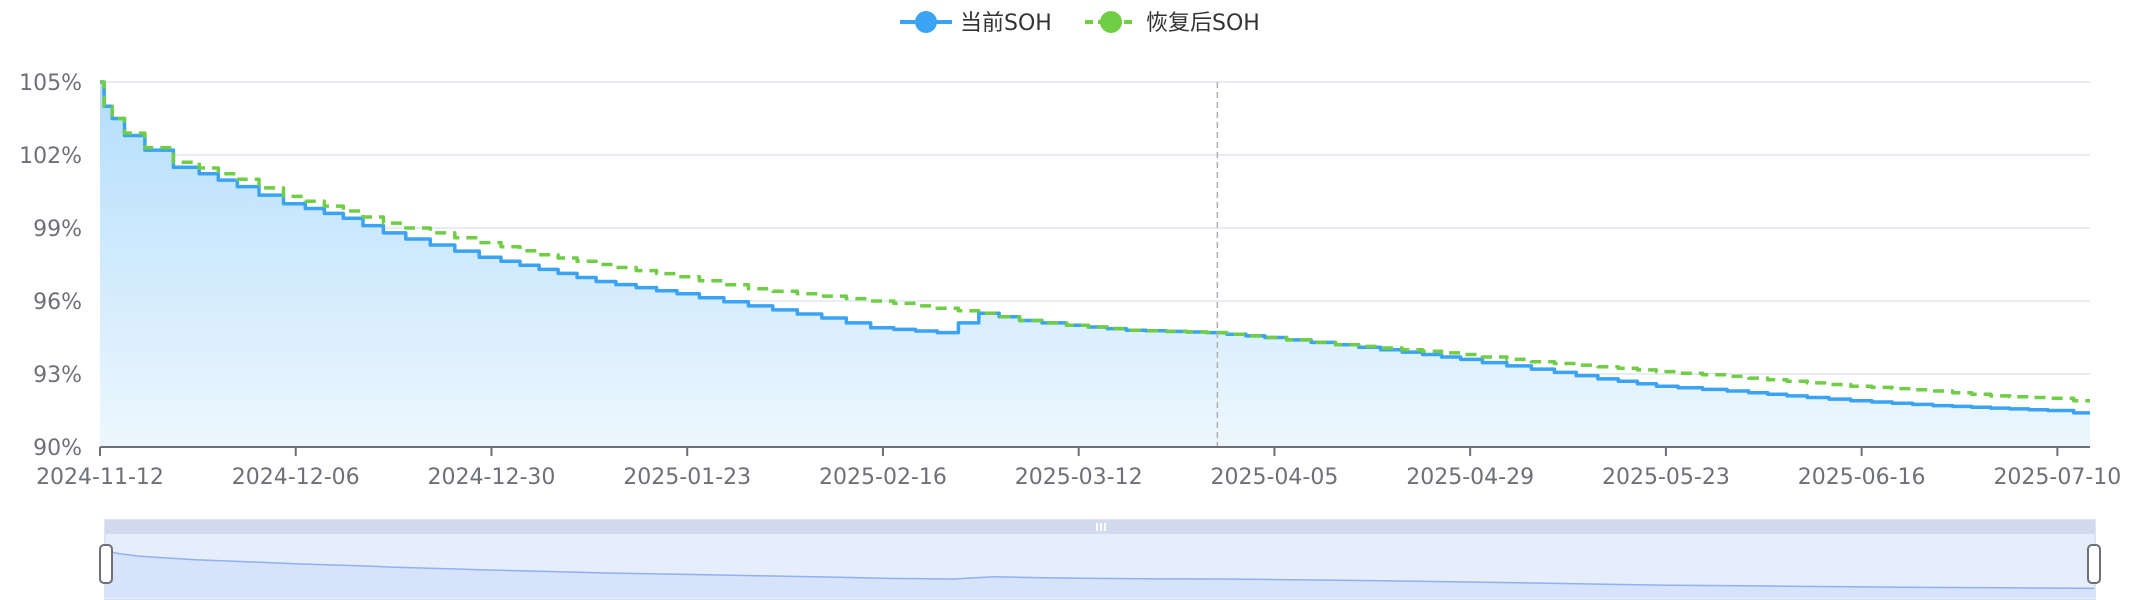  What do you see at coordinates (1079, 451) in the screenshot?
I see `x-axis-ticks` at bounding box center [1079, 451].